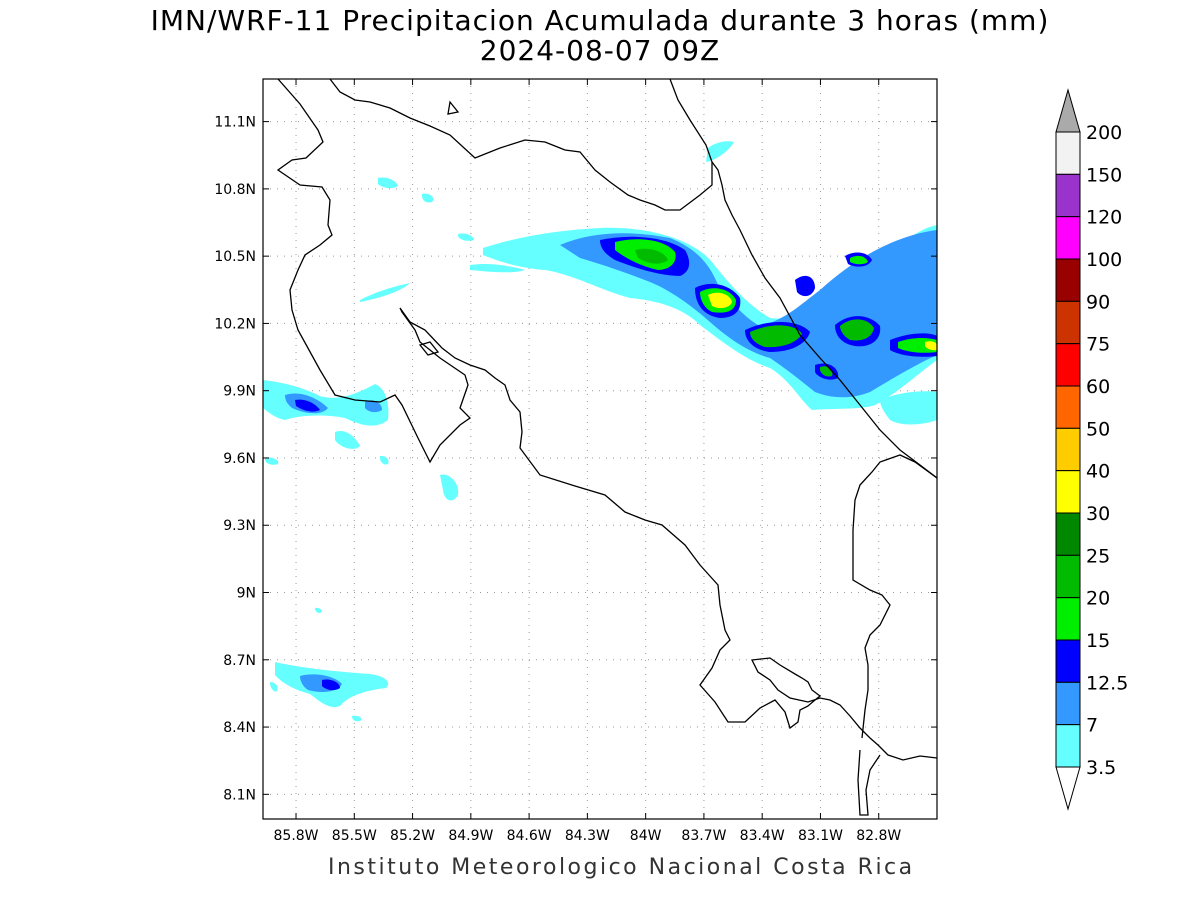  Describe the element at coordinates (1104, 175) in the screenshot. I see `colorbar-label: 150` at that location.